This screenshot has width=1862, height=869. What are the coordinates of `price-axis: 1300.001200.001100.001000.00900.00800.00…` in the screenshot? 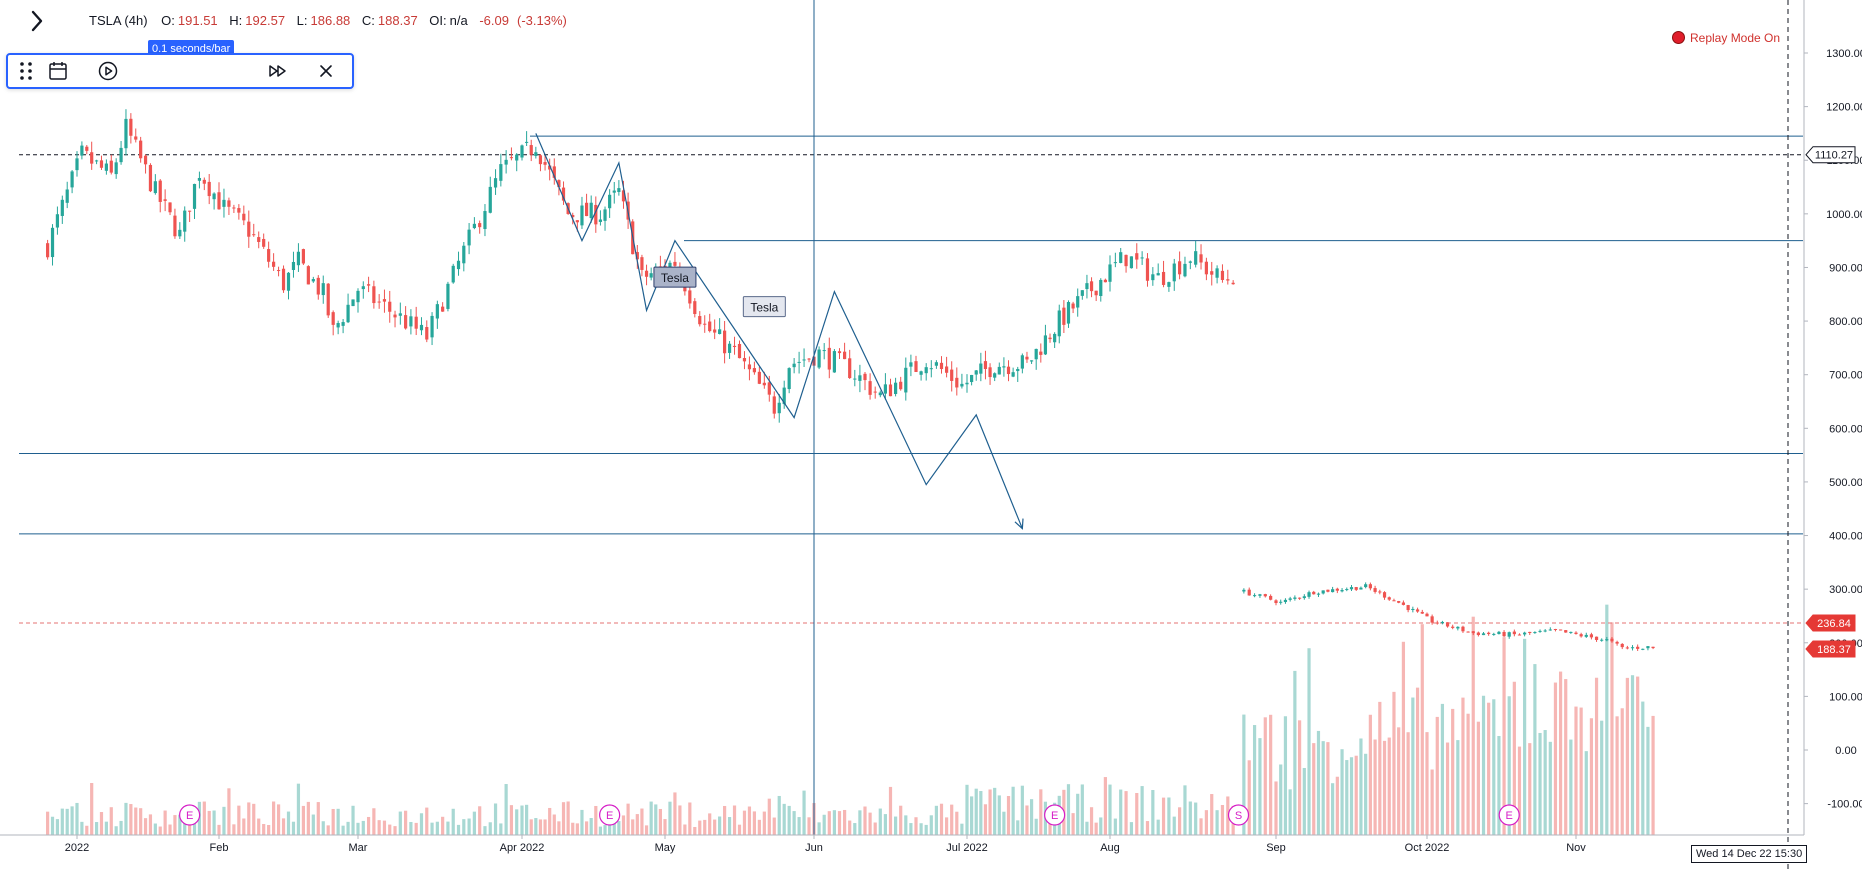 It's located at (1832, 417).